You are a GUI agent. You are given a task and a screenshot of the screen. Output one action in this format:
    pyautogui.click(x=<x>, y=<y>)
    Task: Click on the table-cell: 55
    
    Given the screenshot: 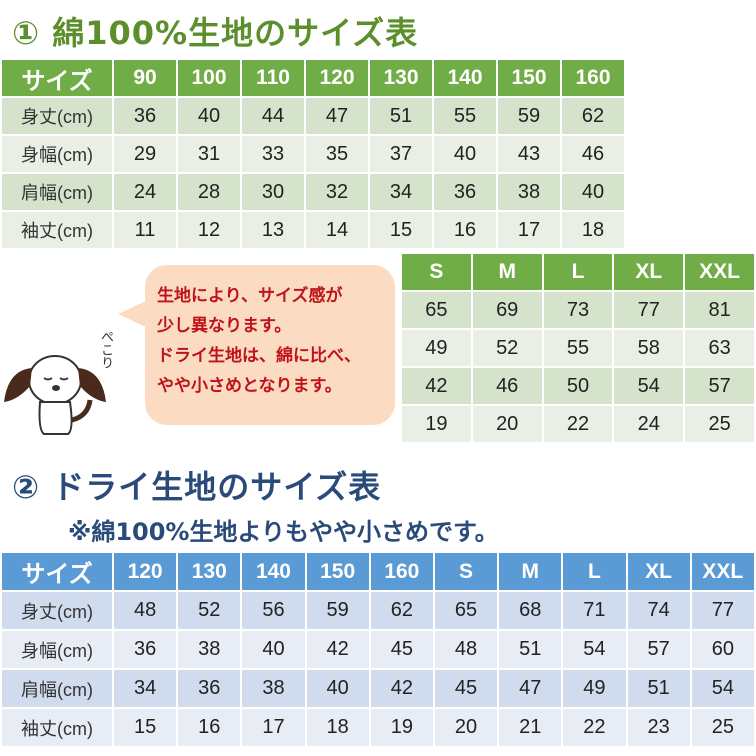 What is the action you would take?
    pyautogui.click(x=465, y=116)
    